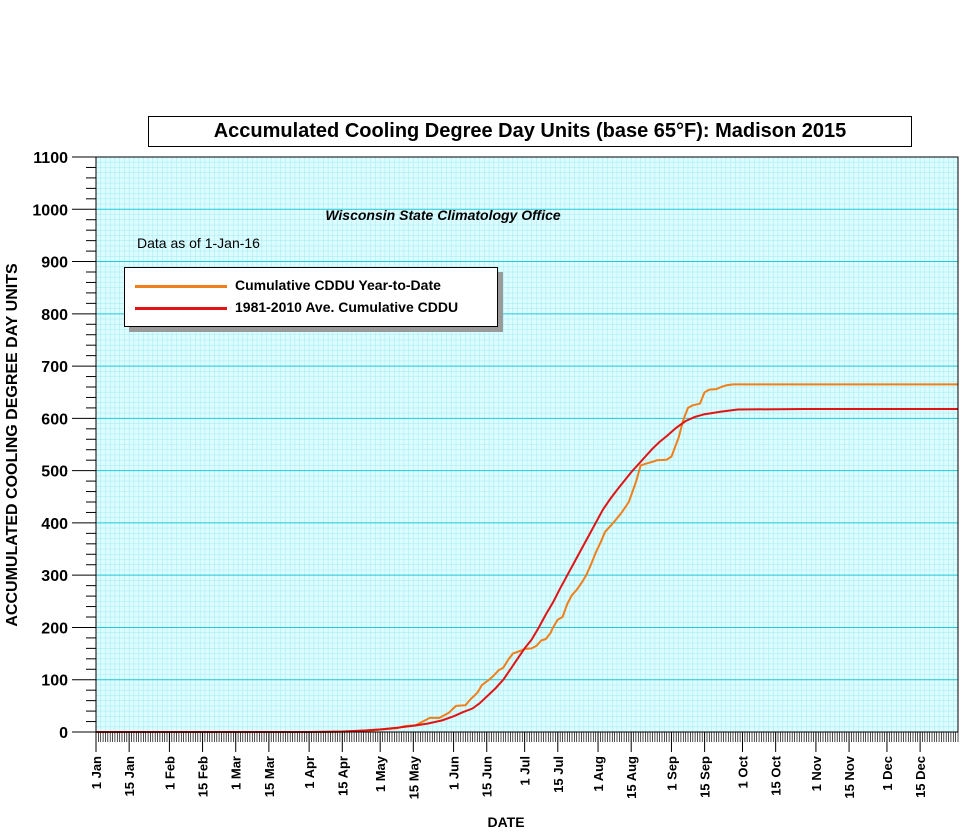 Image resolution: width=965 pixels, height=834 pixels. Describe the element at coordinates (54, 576) in the screenshot. I see `y-tick-label: 300` at that location.